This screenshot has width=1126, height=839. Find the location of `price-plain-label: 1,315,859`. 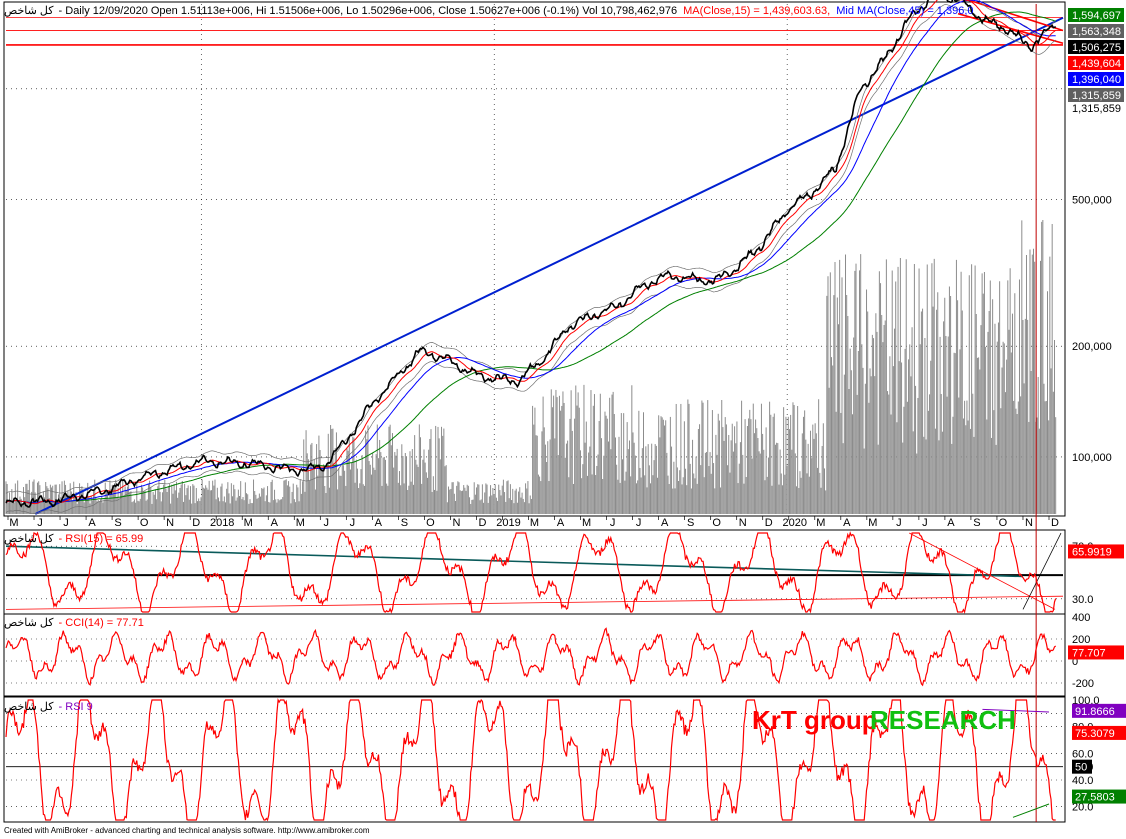

price-plain-label: 1,315,859 is located at coordinates (1096, 109).